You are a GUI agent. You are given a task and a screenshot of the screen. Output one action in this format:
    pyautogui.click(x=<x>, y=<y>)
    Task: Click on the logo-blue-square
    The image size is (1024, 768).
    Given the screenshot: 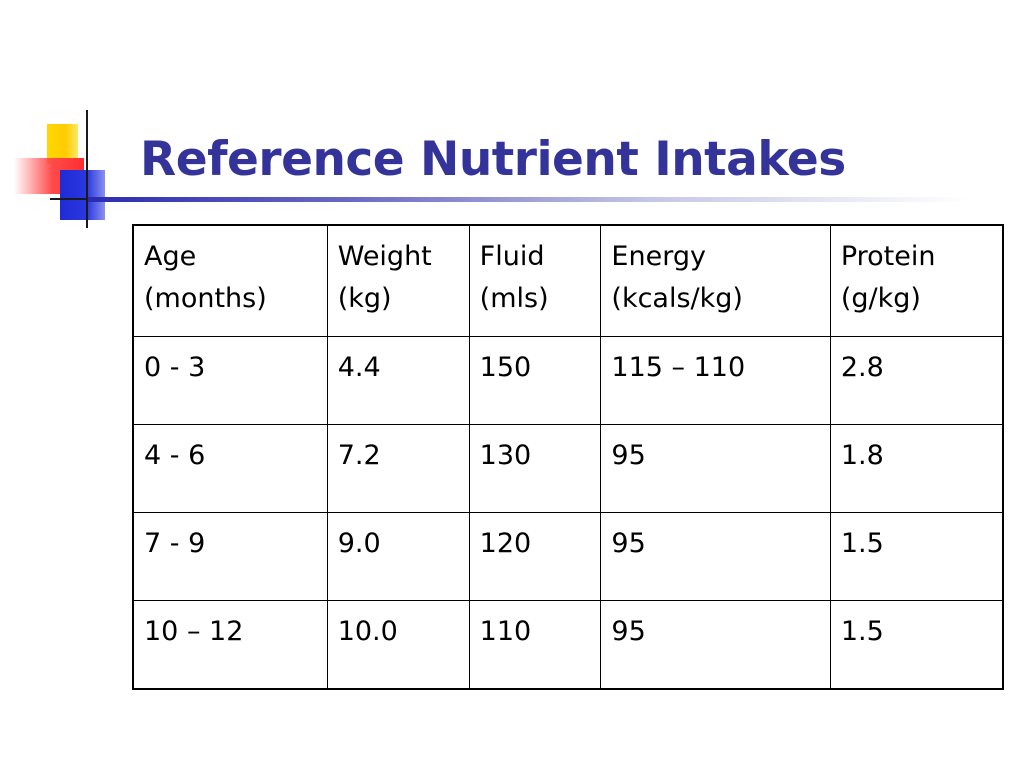 What is the action you would take?
    pyautogui.click(x=82, y=195)
    